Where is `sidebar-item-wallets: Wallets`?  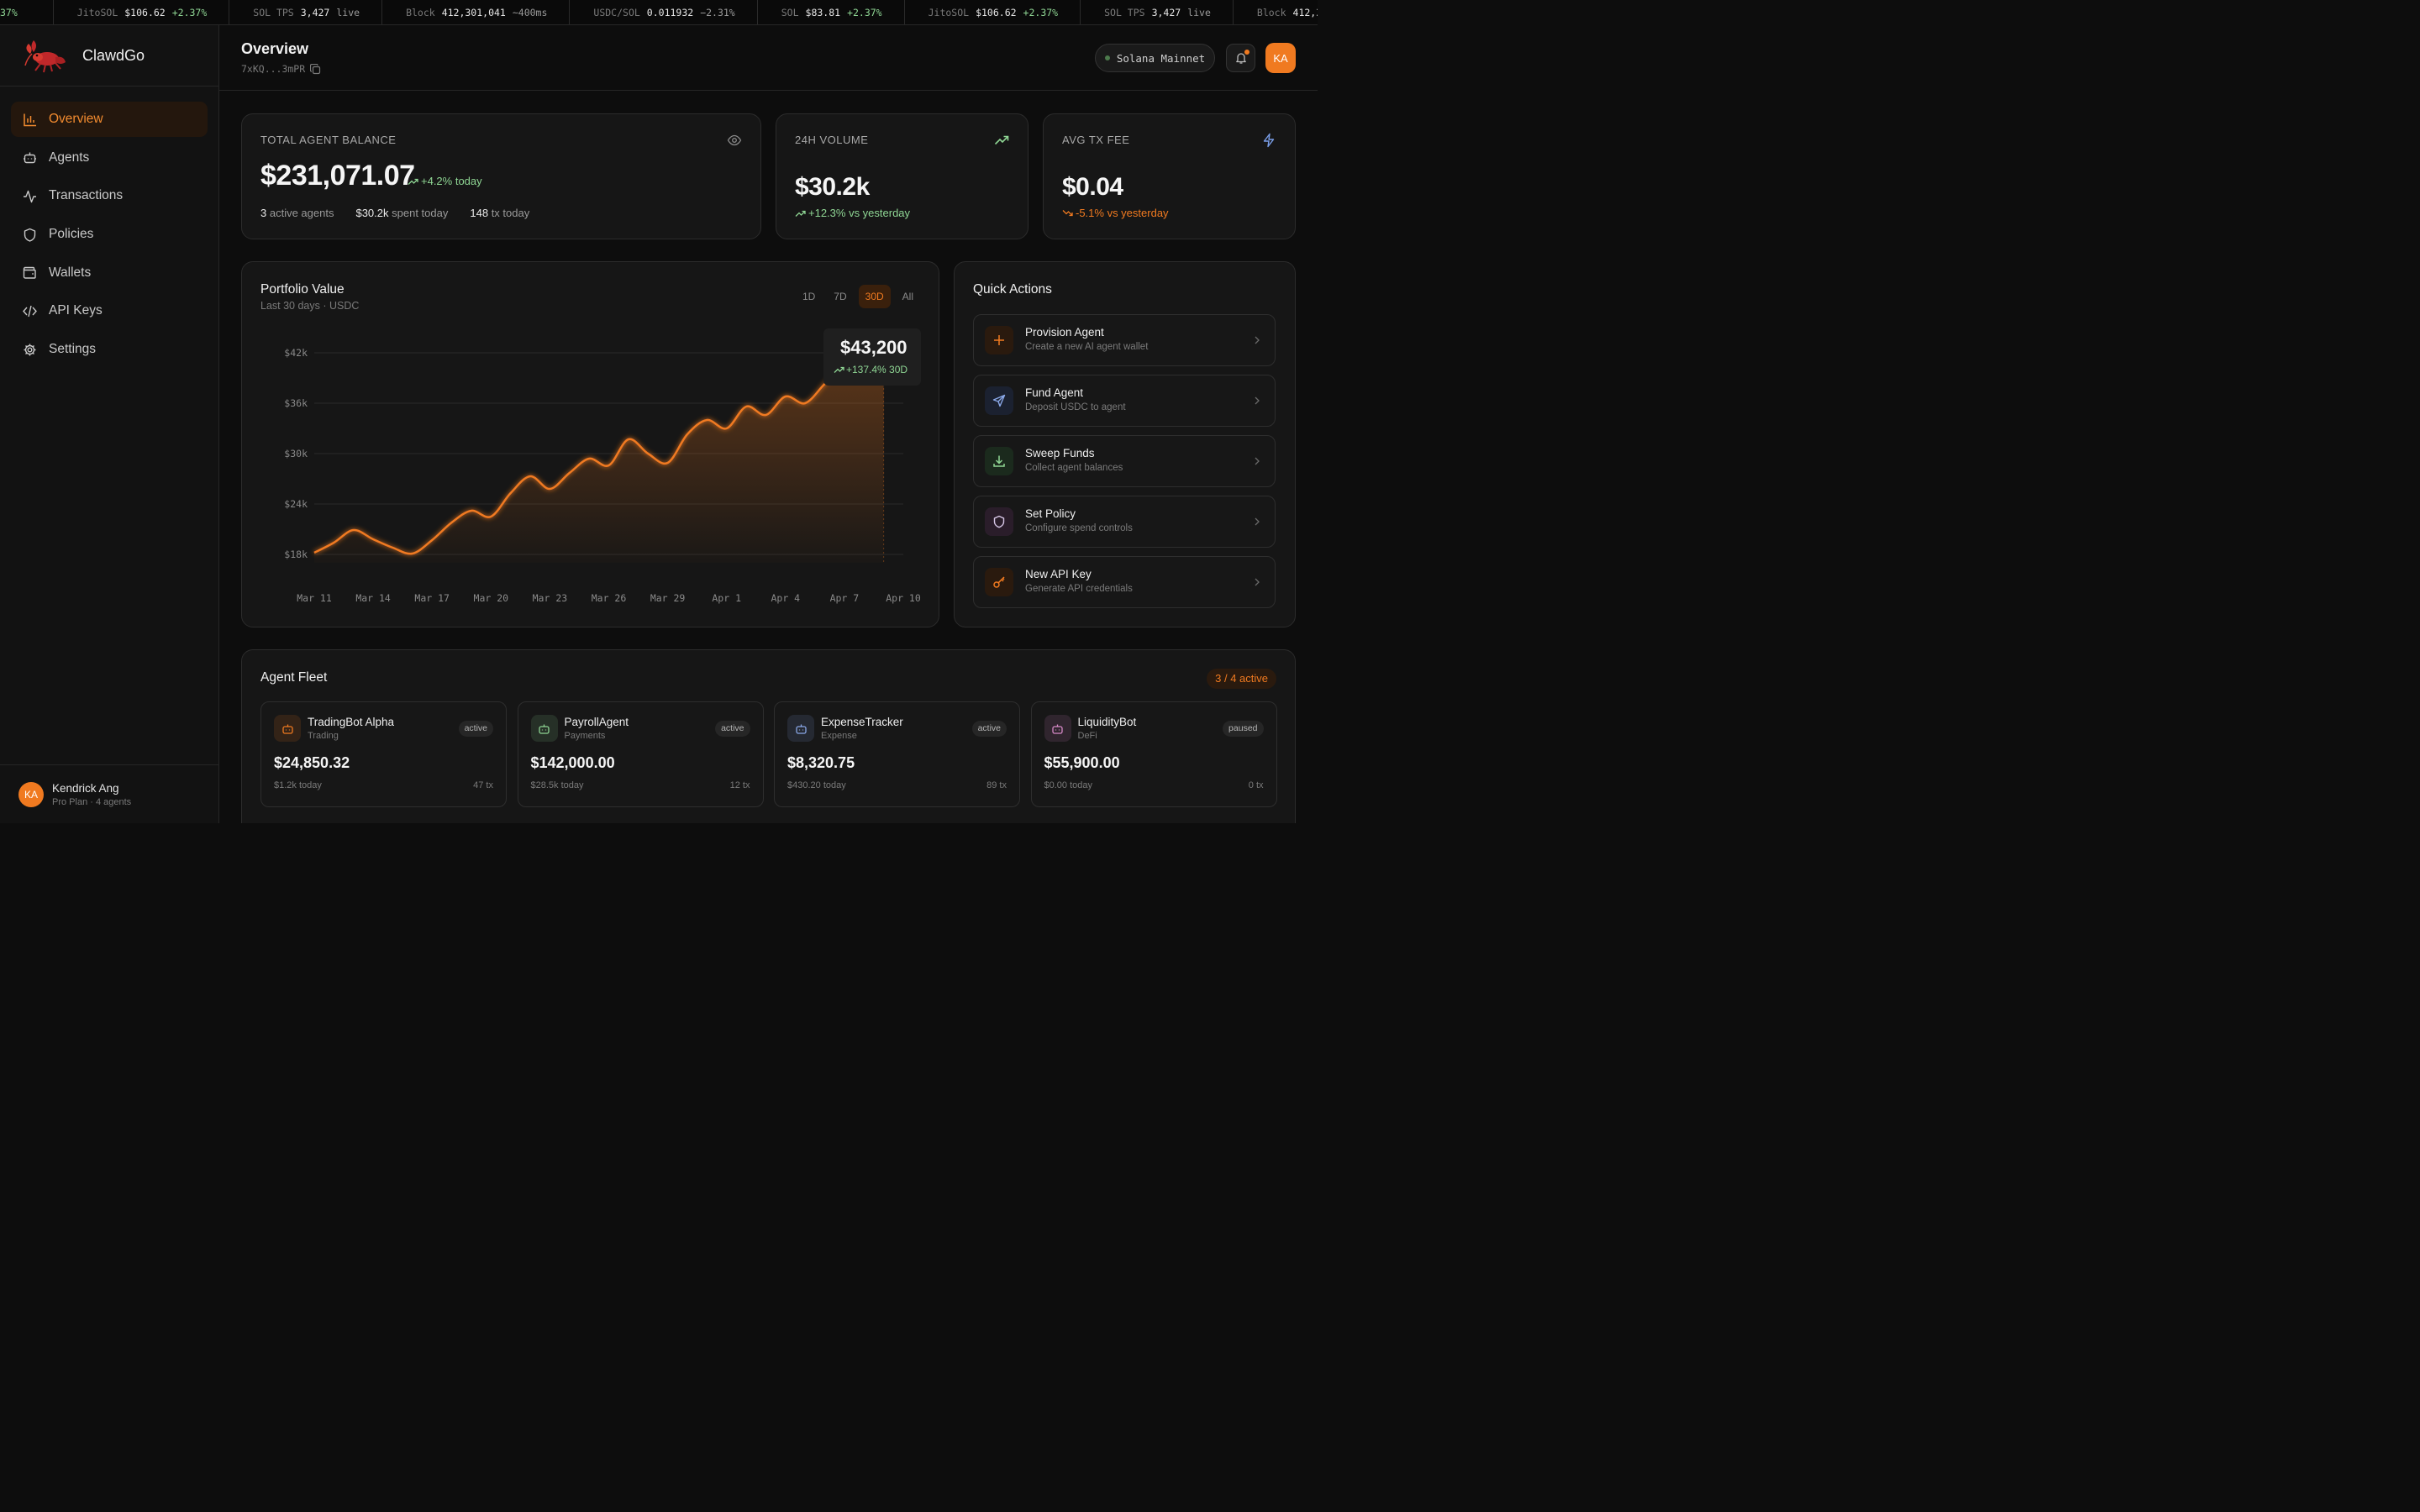
sidebar-item-wallets: Wallets is located at coordinates (109, 273).